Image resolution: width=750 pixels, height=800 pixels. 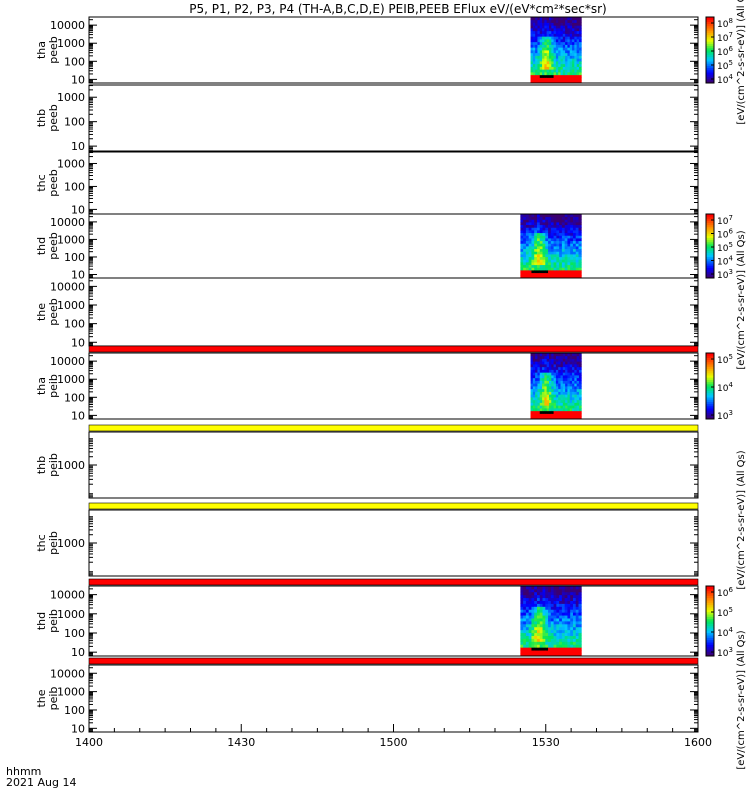 I want to click on colorbar-tick-label: 10⁴, so click(x=725, y=261).